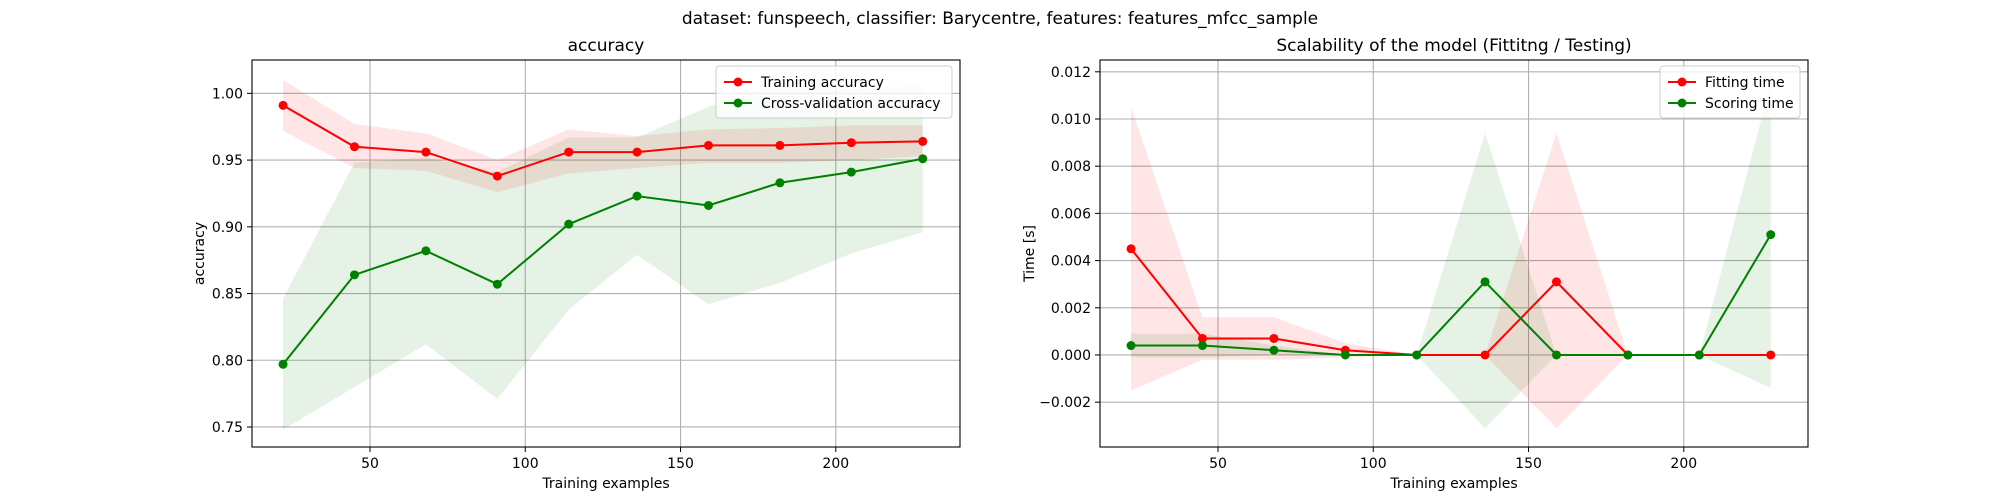 The height and width of the screenshot is (504, 2000). I want to click on y-tick-label: 0.006, so click(1071, 214).